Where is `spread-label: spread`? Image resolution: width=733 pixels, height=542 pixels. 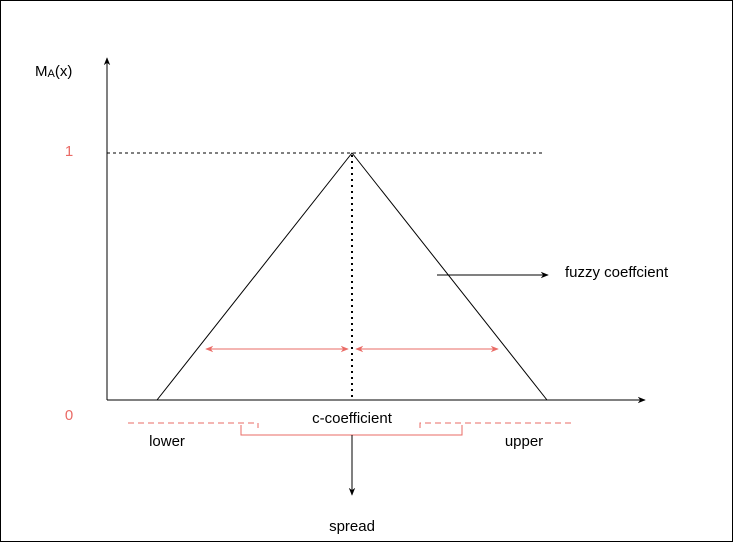 spread-label: spread is located at coordinates (352, 526).